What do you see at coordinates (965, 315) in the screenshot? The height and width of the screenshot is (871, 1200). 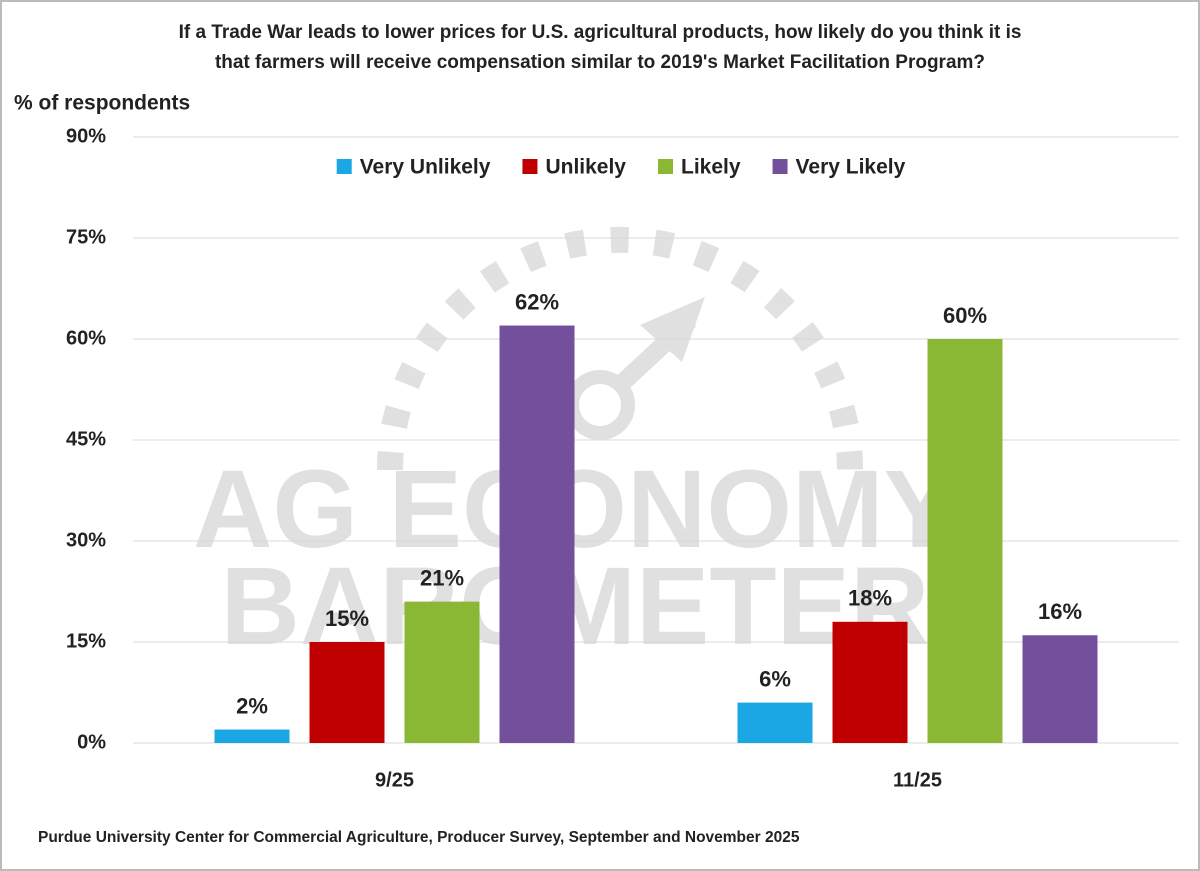 I see `data-label: 60%` at bounding box center [965, 315].